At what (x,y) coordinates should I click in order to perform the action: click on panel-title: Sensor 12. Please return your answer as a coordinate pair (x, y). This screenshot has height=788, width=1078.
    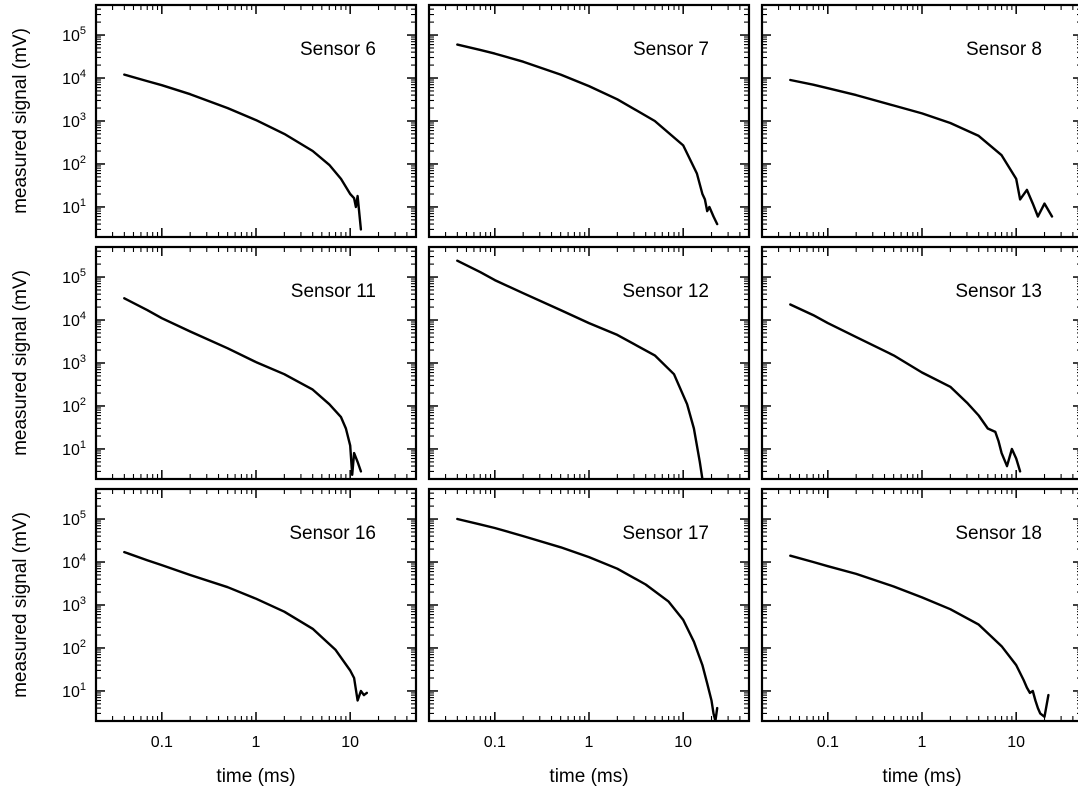
    Looking at the image, I should click on (665, 291).